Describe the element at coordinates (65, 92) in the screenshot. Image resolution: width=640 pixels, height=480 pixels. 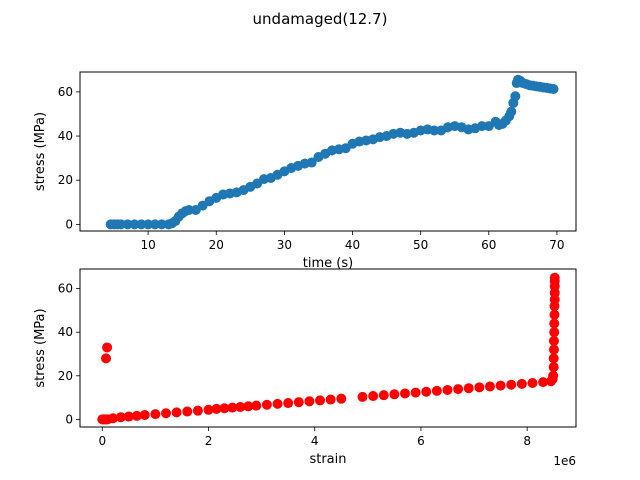
I see `time-y-tick-label: 60` at that location.